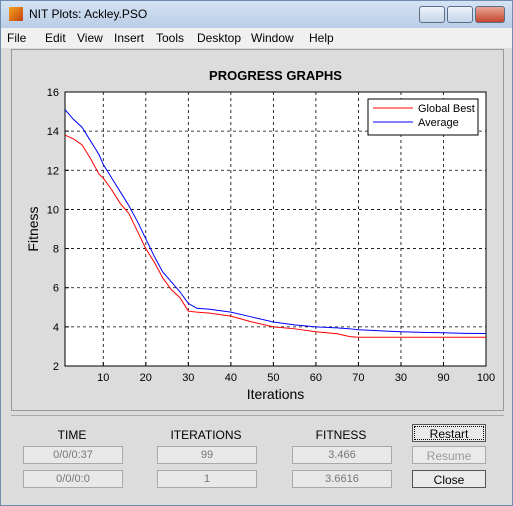 This screenshot has height=506, width=513. Describe the element at coordinates (272, 38) in the screenshot. I see `menu-item: Window` at that location.